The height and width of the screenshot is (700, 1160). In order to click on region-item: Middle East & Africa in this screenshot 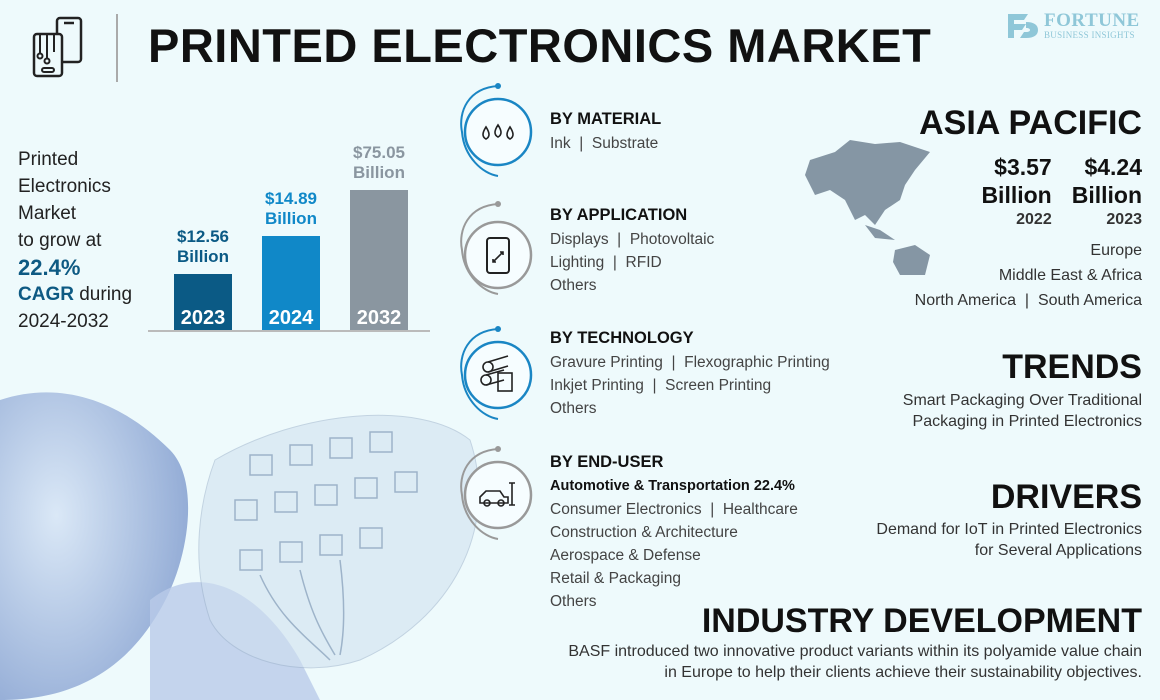, I will do `click(1070, 275)`.